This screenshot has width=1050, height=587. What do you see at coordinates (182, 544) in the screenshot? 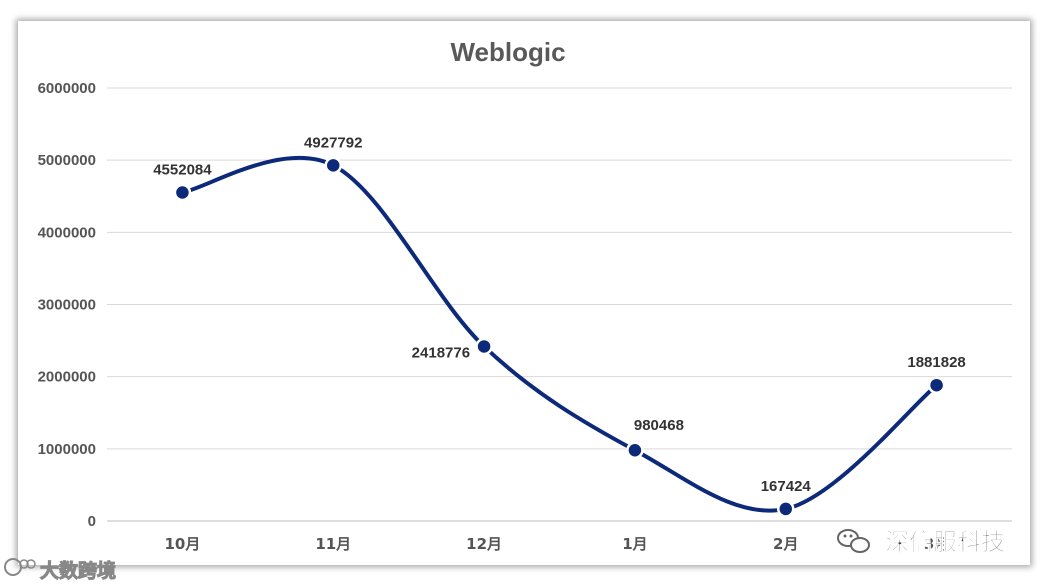
I see `x-tick-label: 10月` at bounding box center [182, 544].